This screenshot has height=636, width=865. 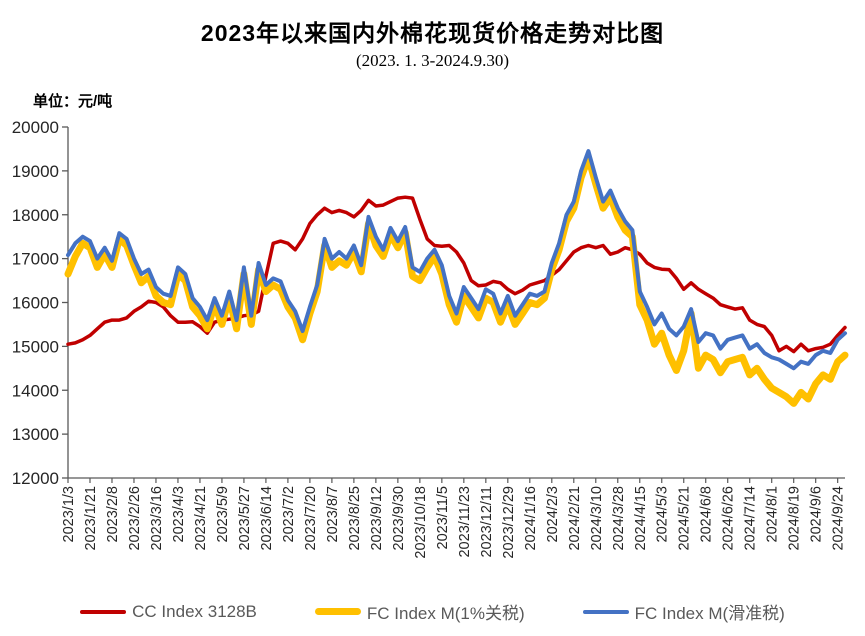 What do you see at coordinates (421, 522) in the screenshot?
I see `x-tick-label: 2023/10/18` at bounding box center [421, 522].